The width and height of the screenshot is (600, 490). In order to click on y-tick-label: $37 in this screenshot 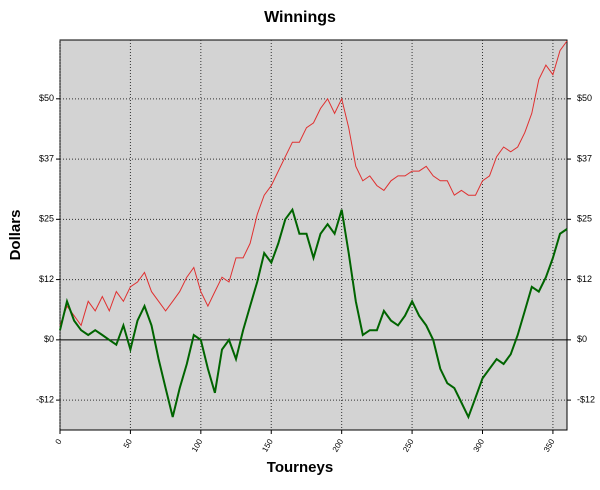, I will do `click(46, 158)`.